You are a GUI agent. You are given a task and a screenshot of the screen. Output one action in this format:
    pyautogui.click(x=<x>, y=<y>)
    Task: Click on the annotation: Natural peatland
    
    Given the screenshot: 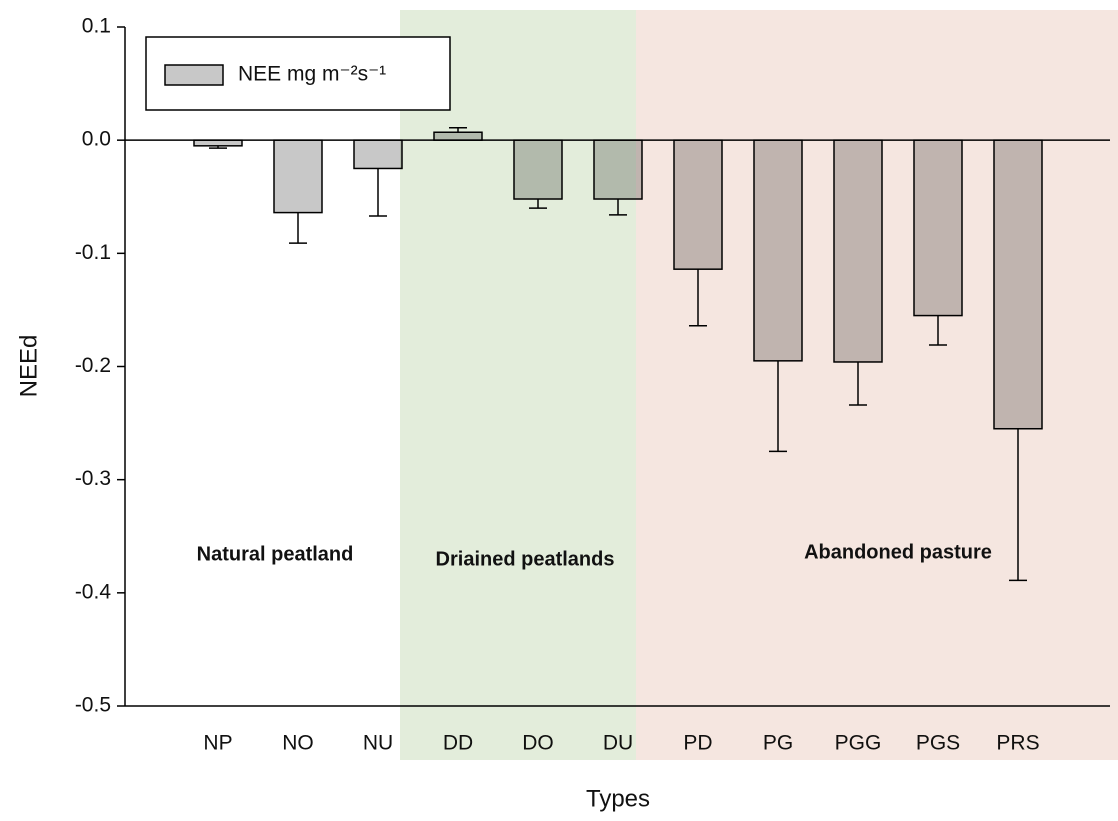 What is the action you would take?
    pyautogui.click(x=275, y=554)
    